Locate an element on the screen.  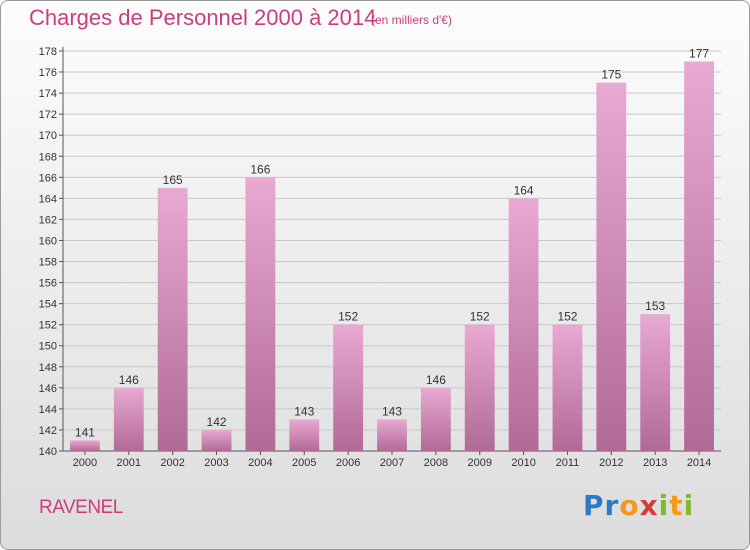
data-label: 165 is located at coordinates (173, 180).